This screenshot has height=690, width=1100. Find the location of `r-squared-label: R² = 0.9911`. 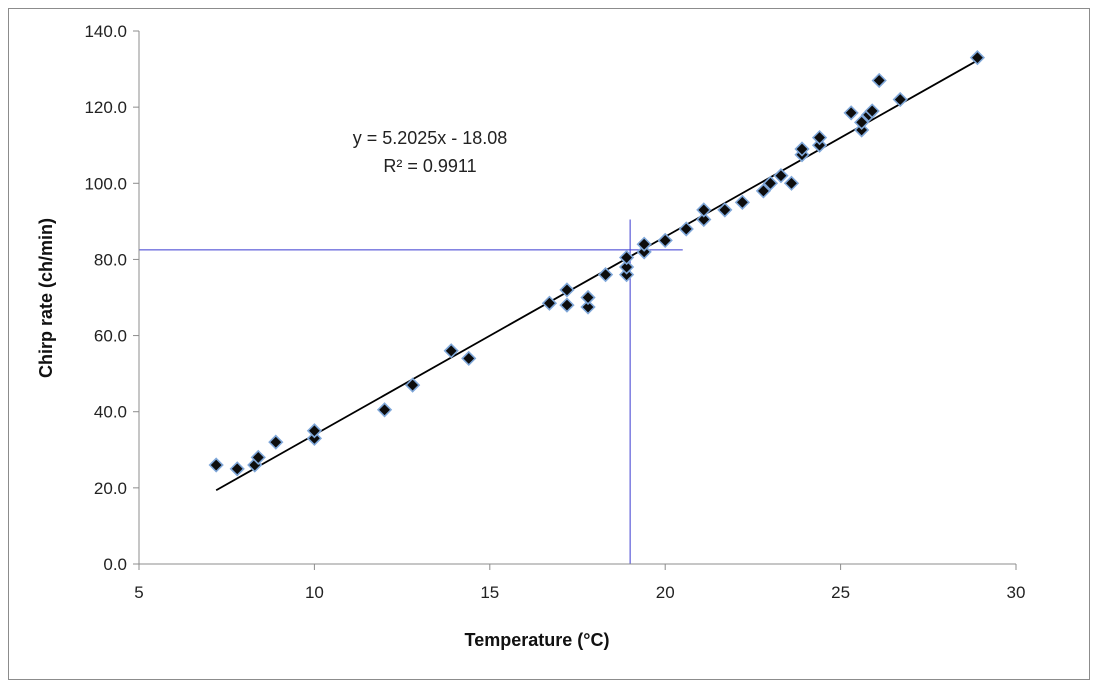

r-squared-label: R² = 0.9911 is located at coordinates (429, 166).